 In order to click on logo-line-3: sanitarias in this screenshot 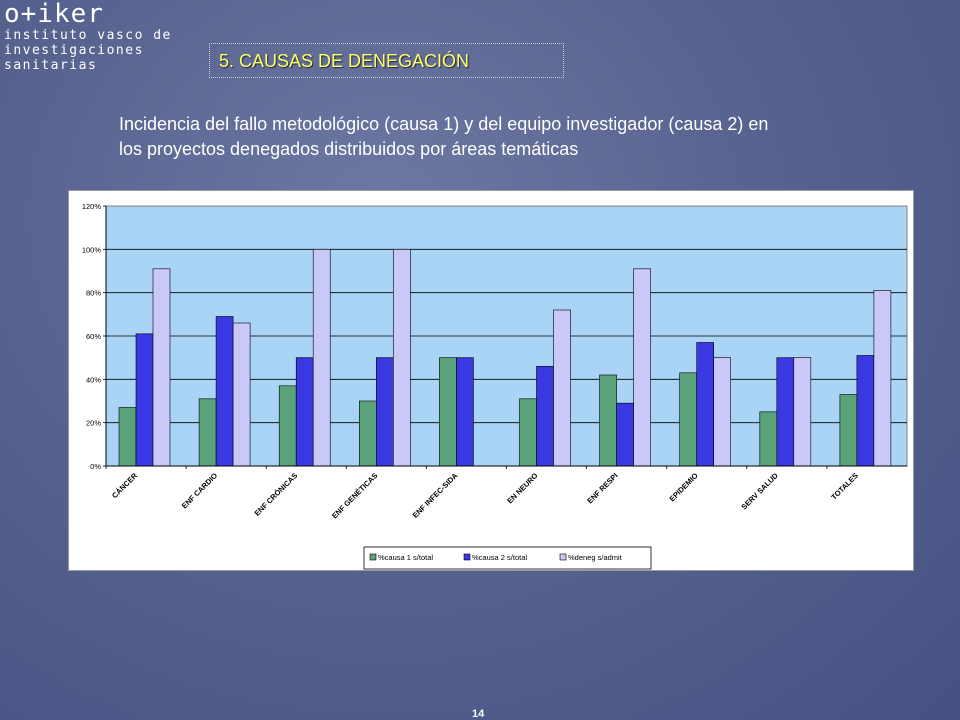, I will do `click(51, 65)`.